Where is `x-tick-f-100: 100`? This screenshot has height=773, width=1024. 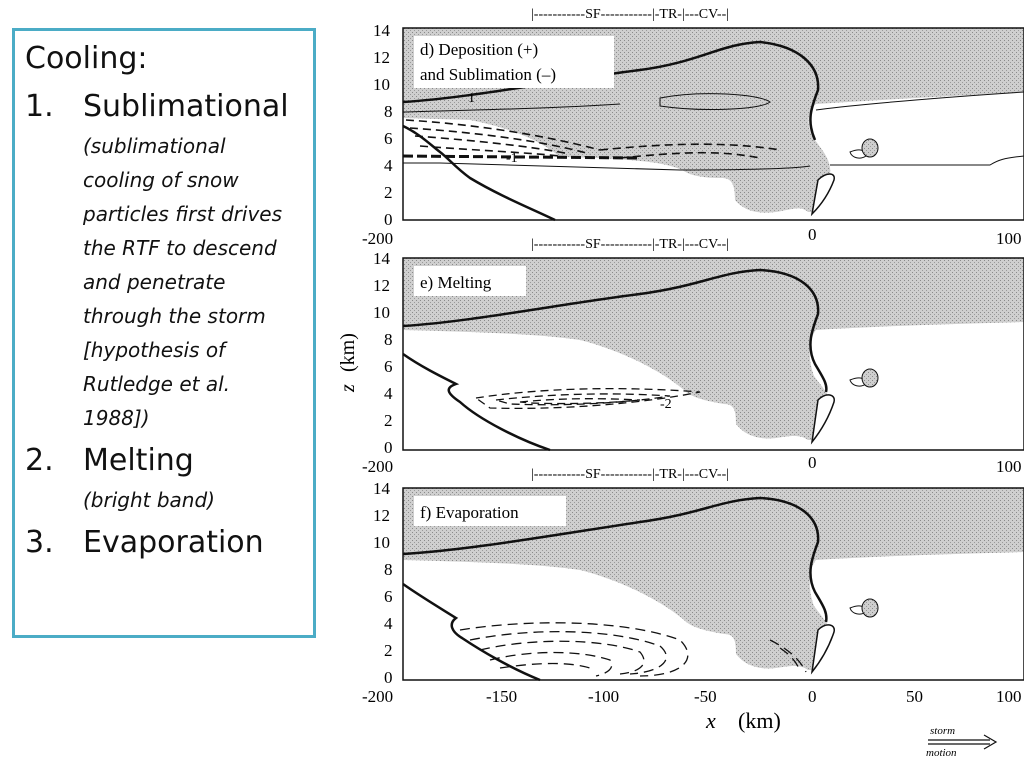
x-tick-f-100: 100 is located at coordinates (1009, 696).